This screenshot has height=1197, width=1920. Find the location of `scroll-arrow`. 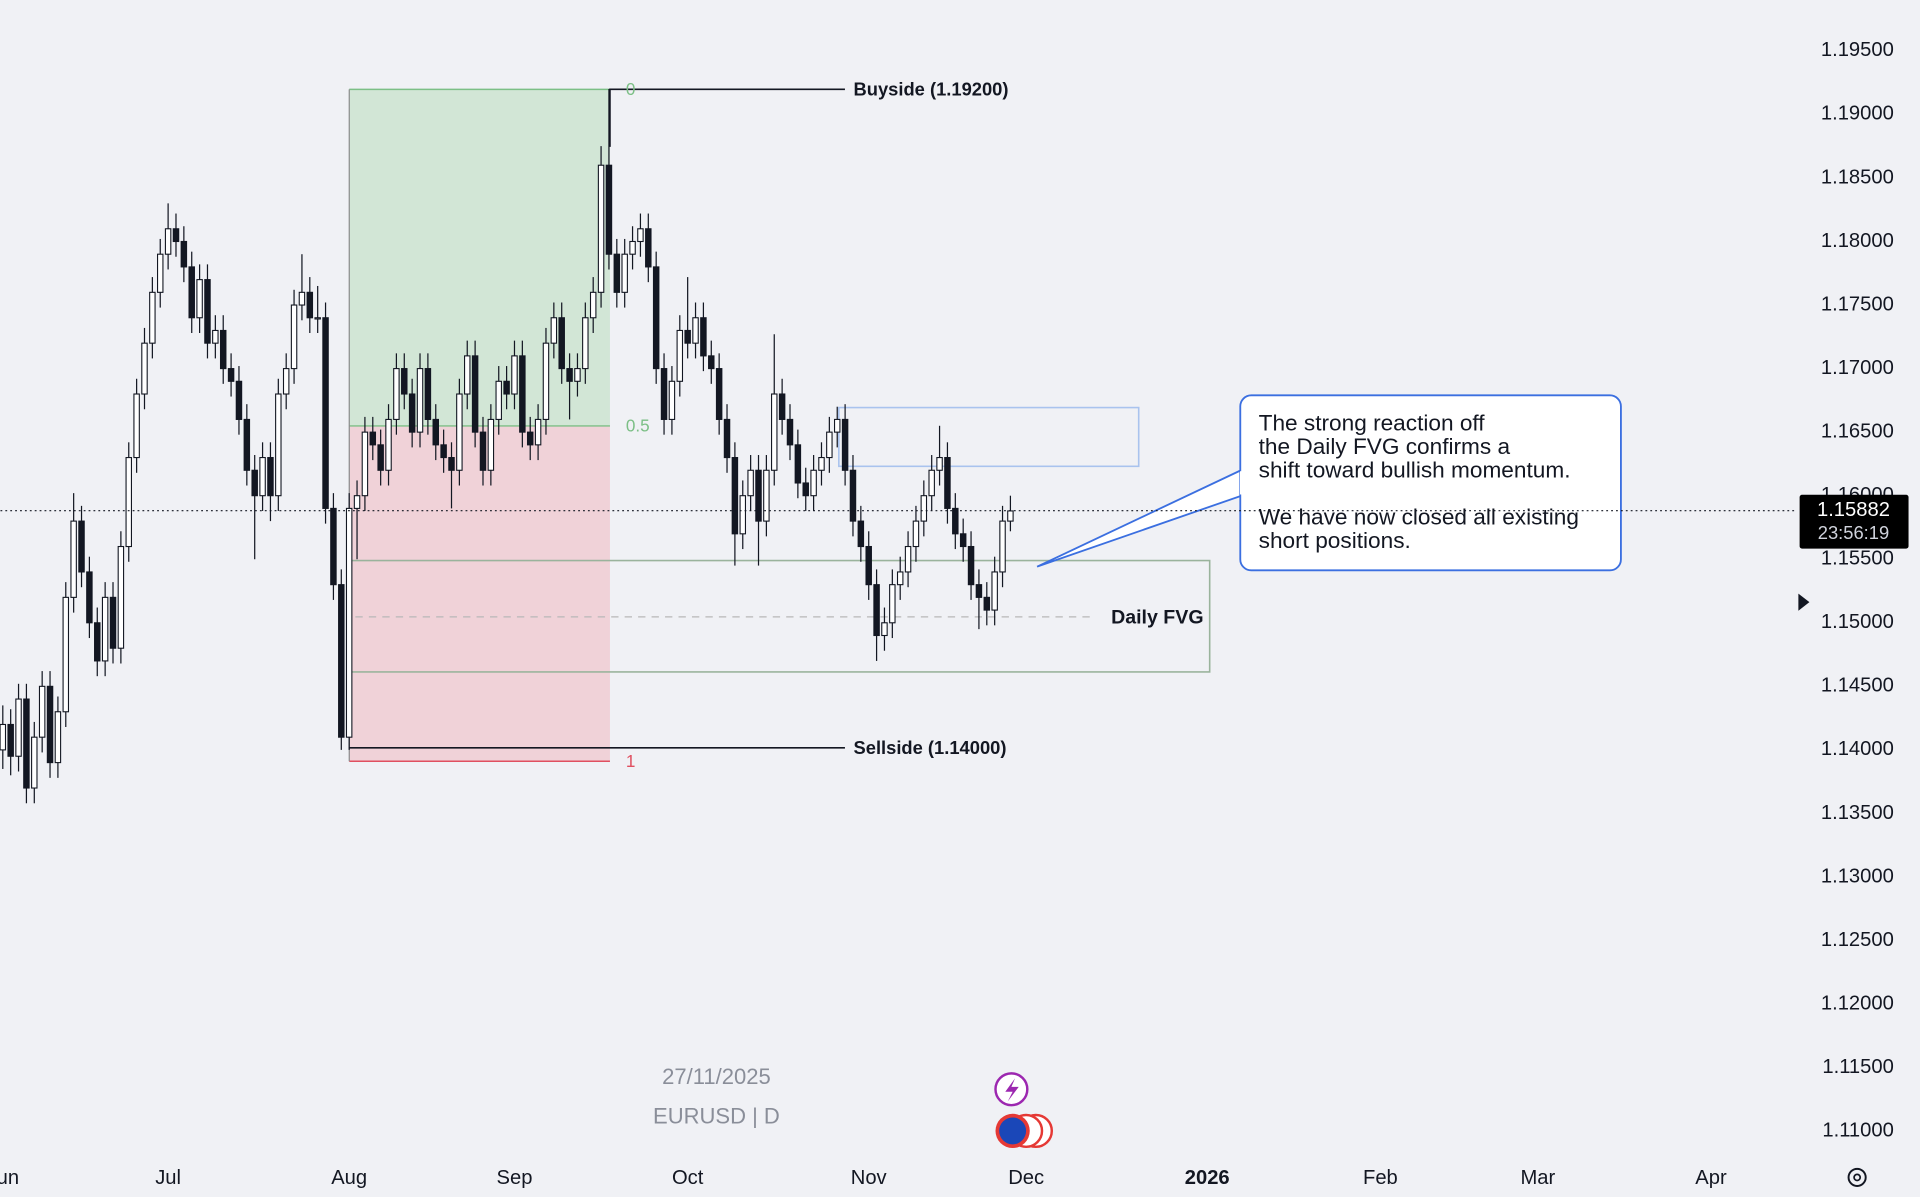

scroll-arrow is located at coordinates (1804, 602).